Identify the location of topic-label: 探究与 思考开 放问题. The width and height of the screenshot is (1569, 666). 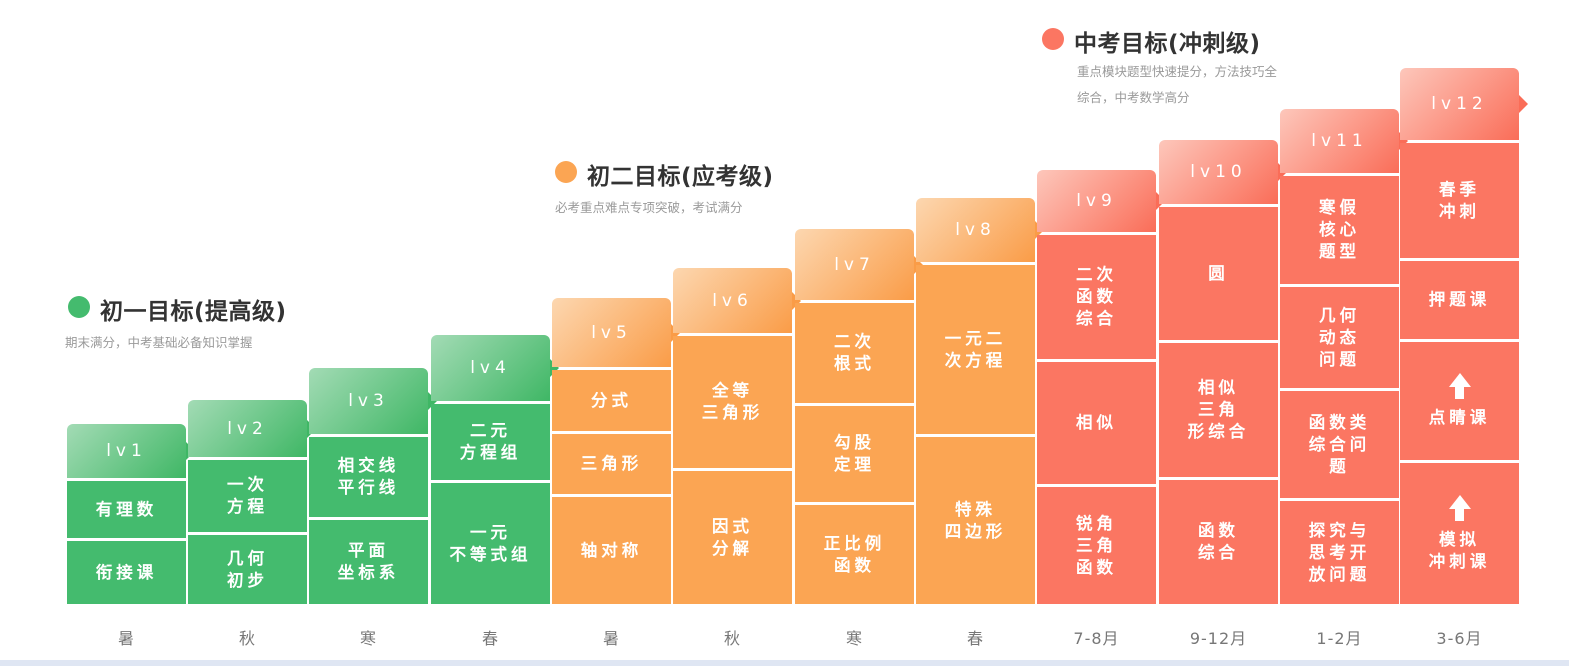
(1340, 553).